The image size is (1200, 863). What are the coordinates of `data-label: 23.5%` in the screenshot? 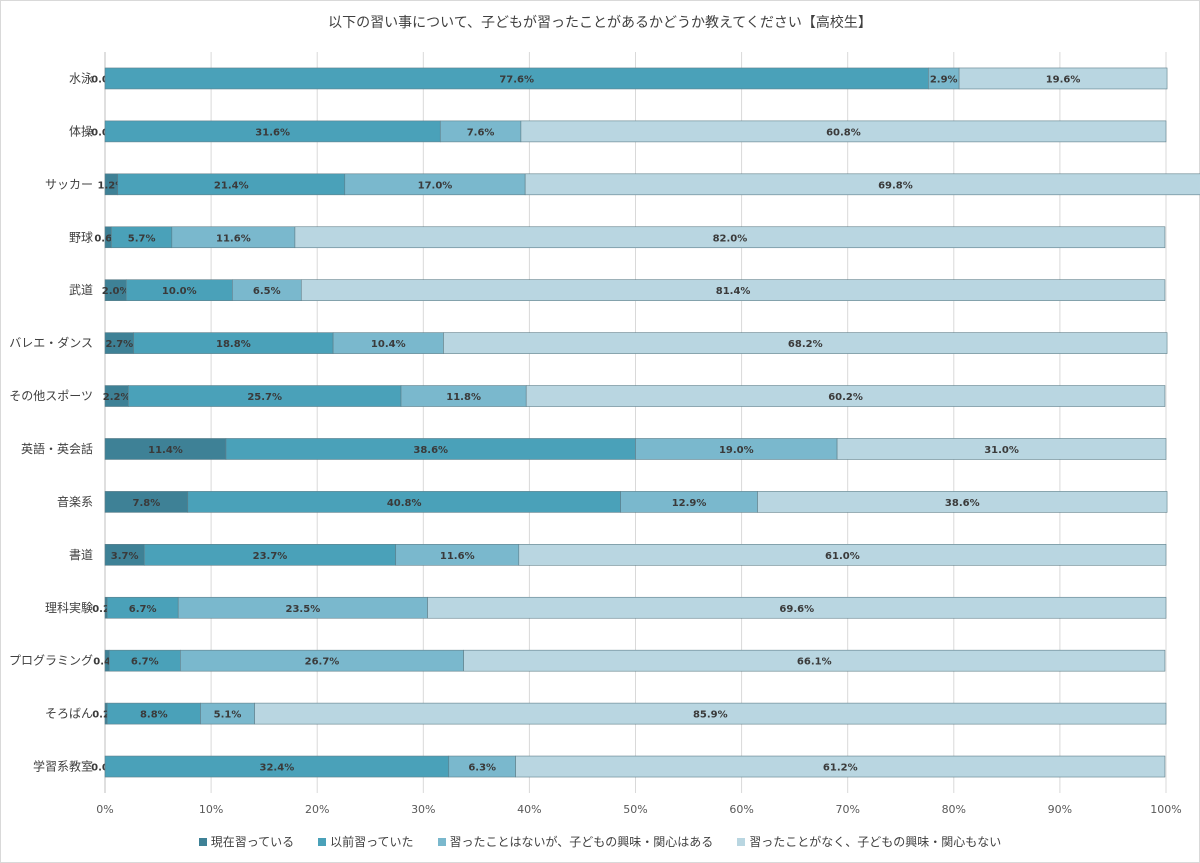 It's located at (303, 609).